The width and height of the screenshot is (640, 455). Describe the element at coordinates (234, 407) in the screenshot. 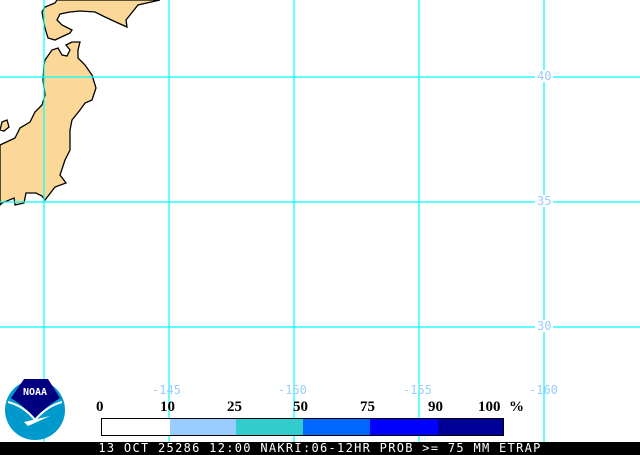

I see `legend-label: 25` at that location.